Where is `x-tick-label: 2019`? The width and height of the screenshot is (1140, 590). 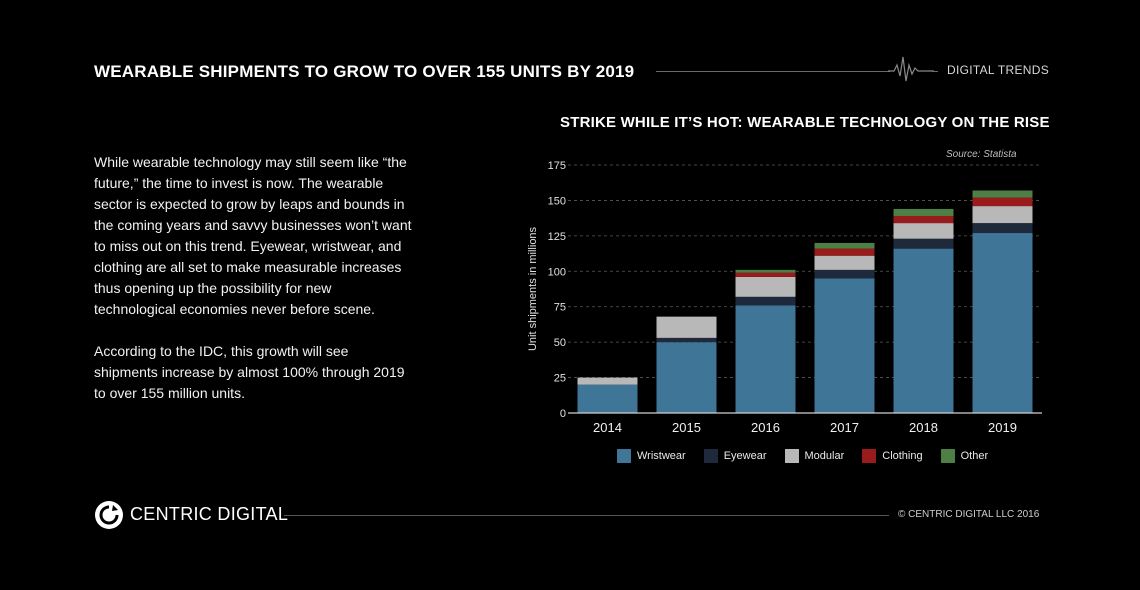
x-tick-label: 2019 is located at coordinates (1002, 427).